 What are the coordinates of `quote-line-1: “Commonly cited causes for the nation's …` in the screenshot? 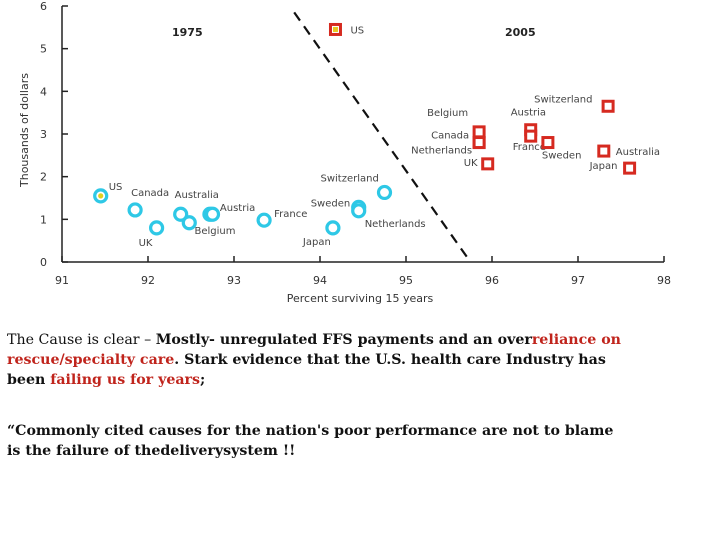 It's located at (310, 431).